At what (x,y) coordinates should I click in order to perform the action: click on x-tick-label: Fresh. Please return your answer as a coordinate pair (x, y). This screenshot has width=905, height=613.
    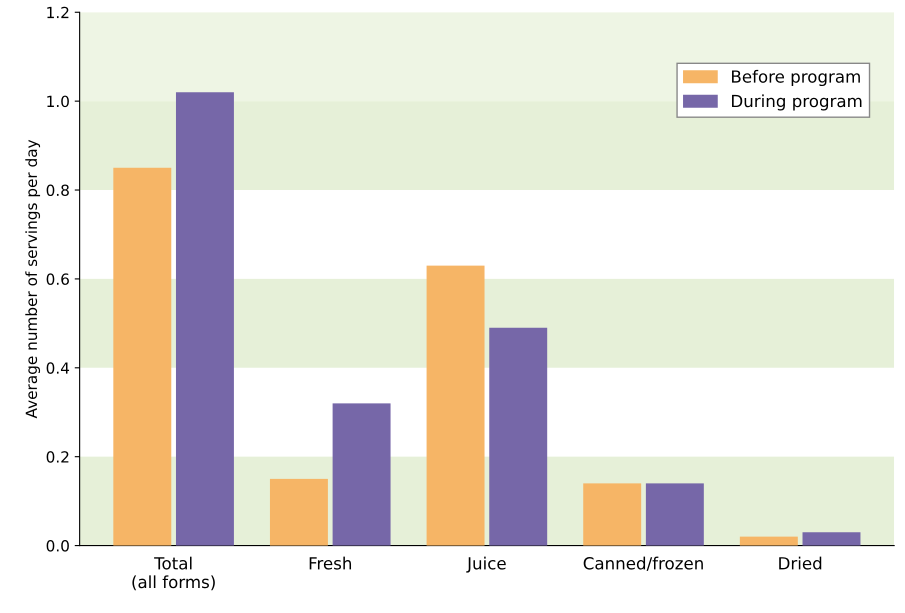
    Looking at the image, I should click on (331, 563).